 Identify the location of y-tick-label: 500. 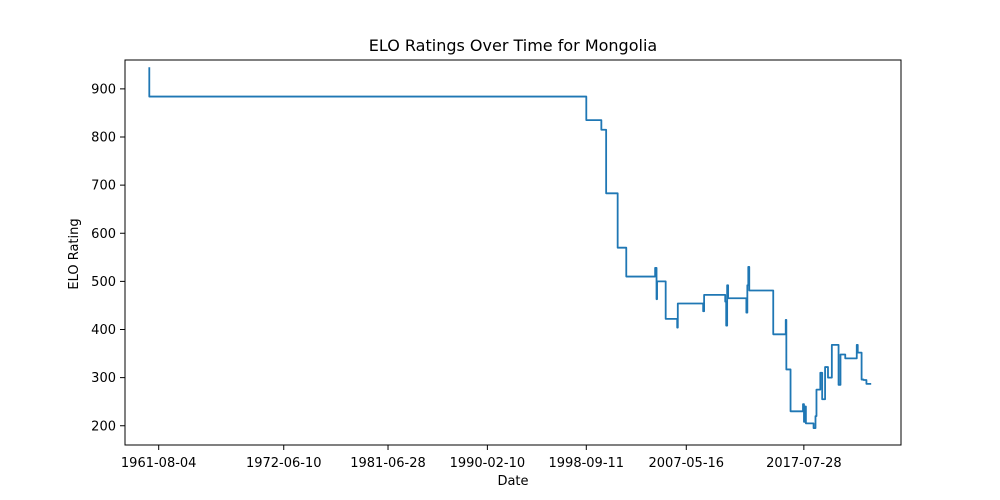
(103, 282).